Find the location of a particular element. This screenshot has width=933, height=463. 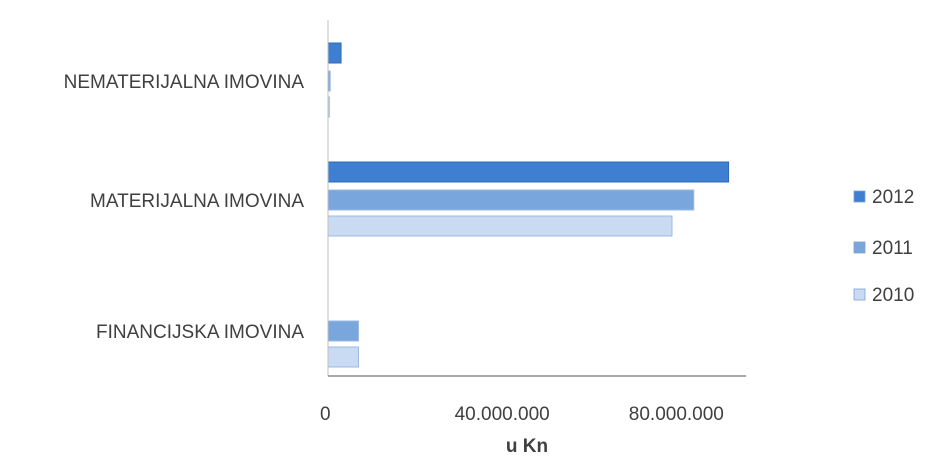

x-tick-label: 40.000.000 is located at coordinates (502, 414).